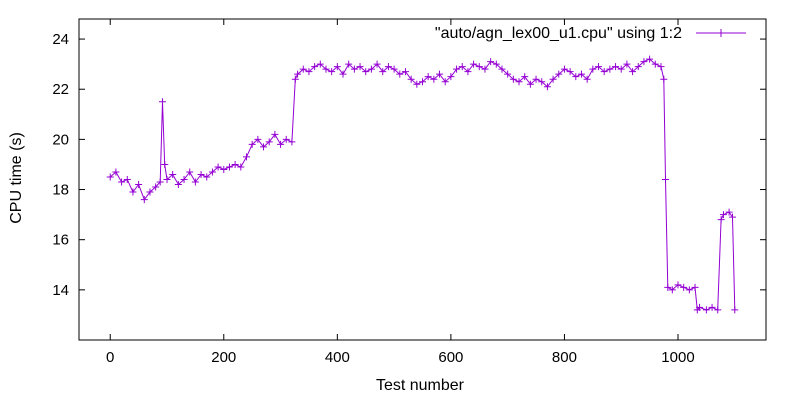 This screenshot has width=800, height=400. I want to click on x-tick-label: 600, so click(450, 357).